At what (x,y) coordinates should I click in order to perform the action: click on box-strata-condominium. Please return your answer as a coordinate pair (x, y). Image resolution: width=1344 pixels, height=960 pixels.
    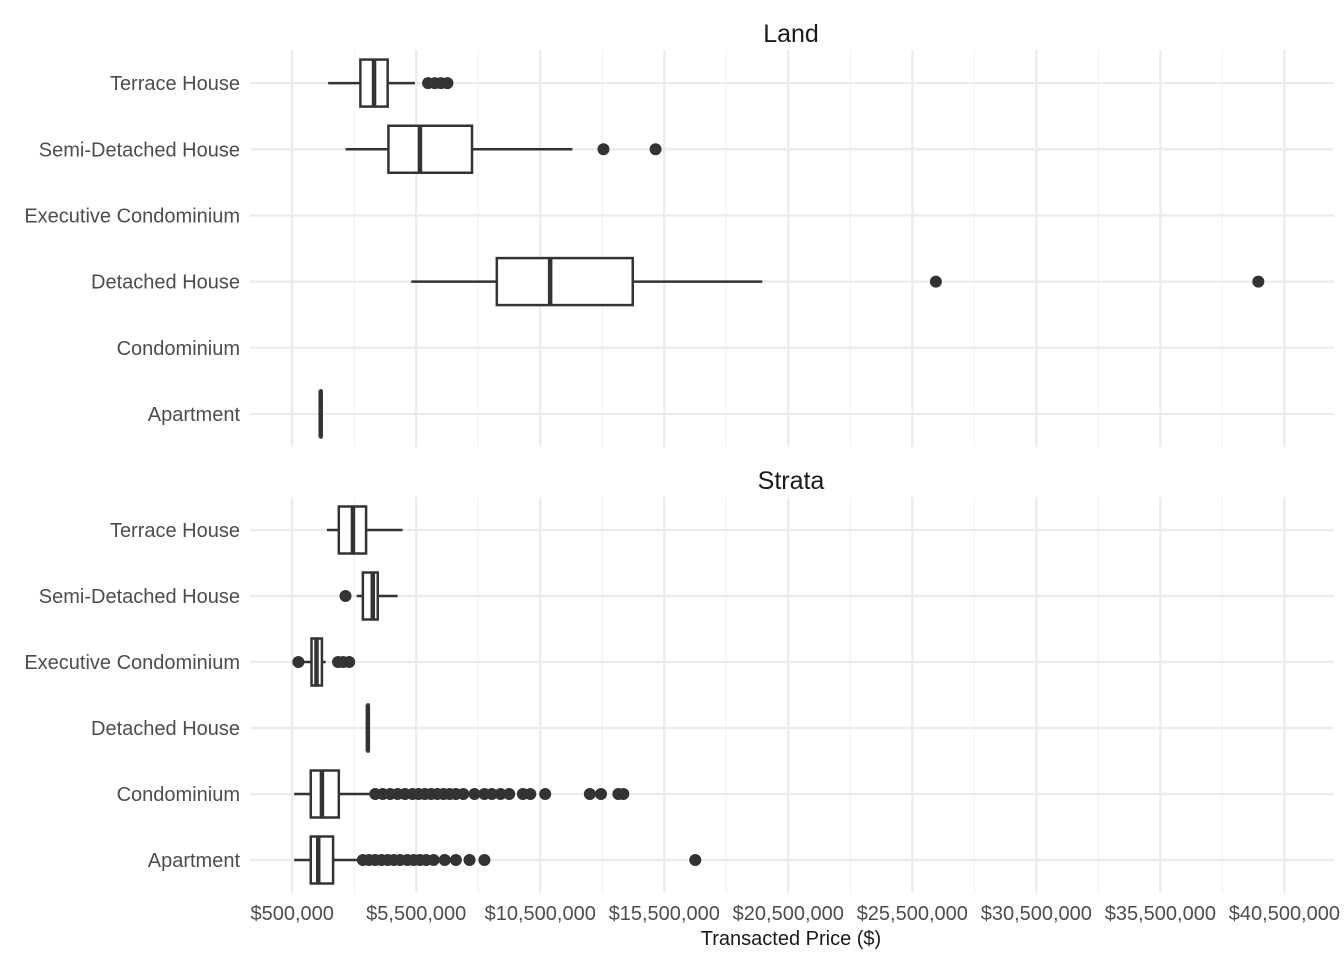
    Looking at the image, I should click on (462, 794).